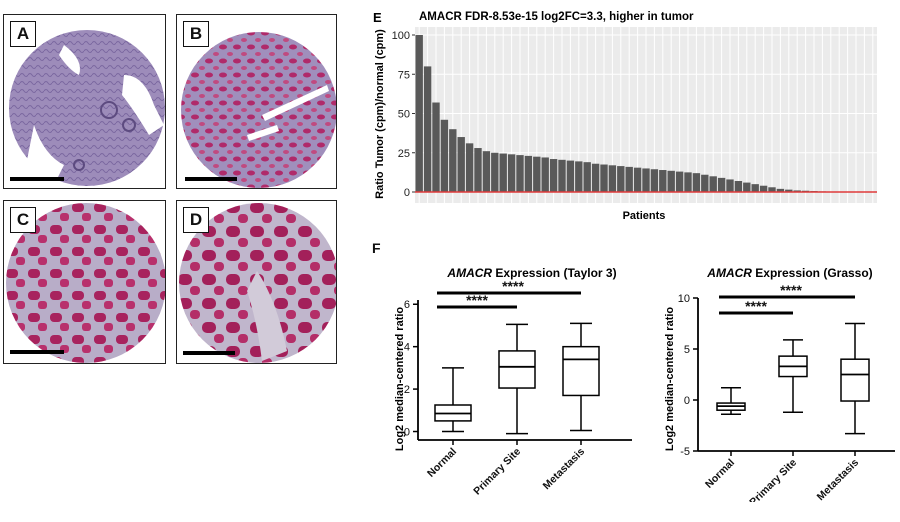 This screenshot has height=522, width=900. Describe the element at coordinates (196, 34) in the screenshot. I see `panel-label-b: B` at that location.